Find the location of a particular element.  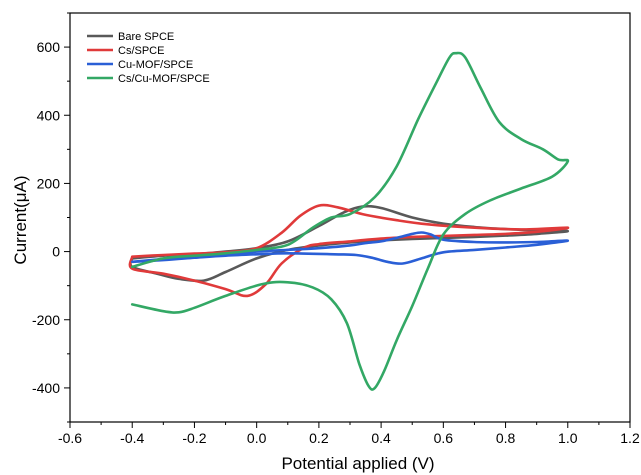

y-tick-label: -200 is located at coordinates (46, 320).